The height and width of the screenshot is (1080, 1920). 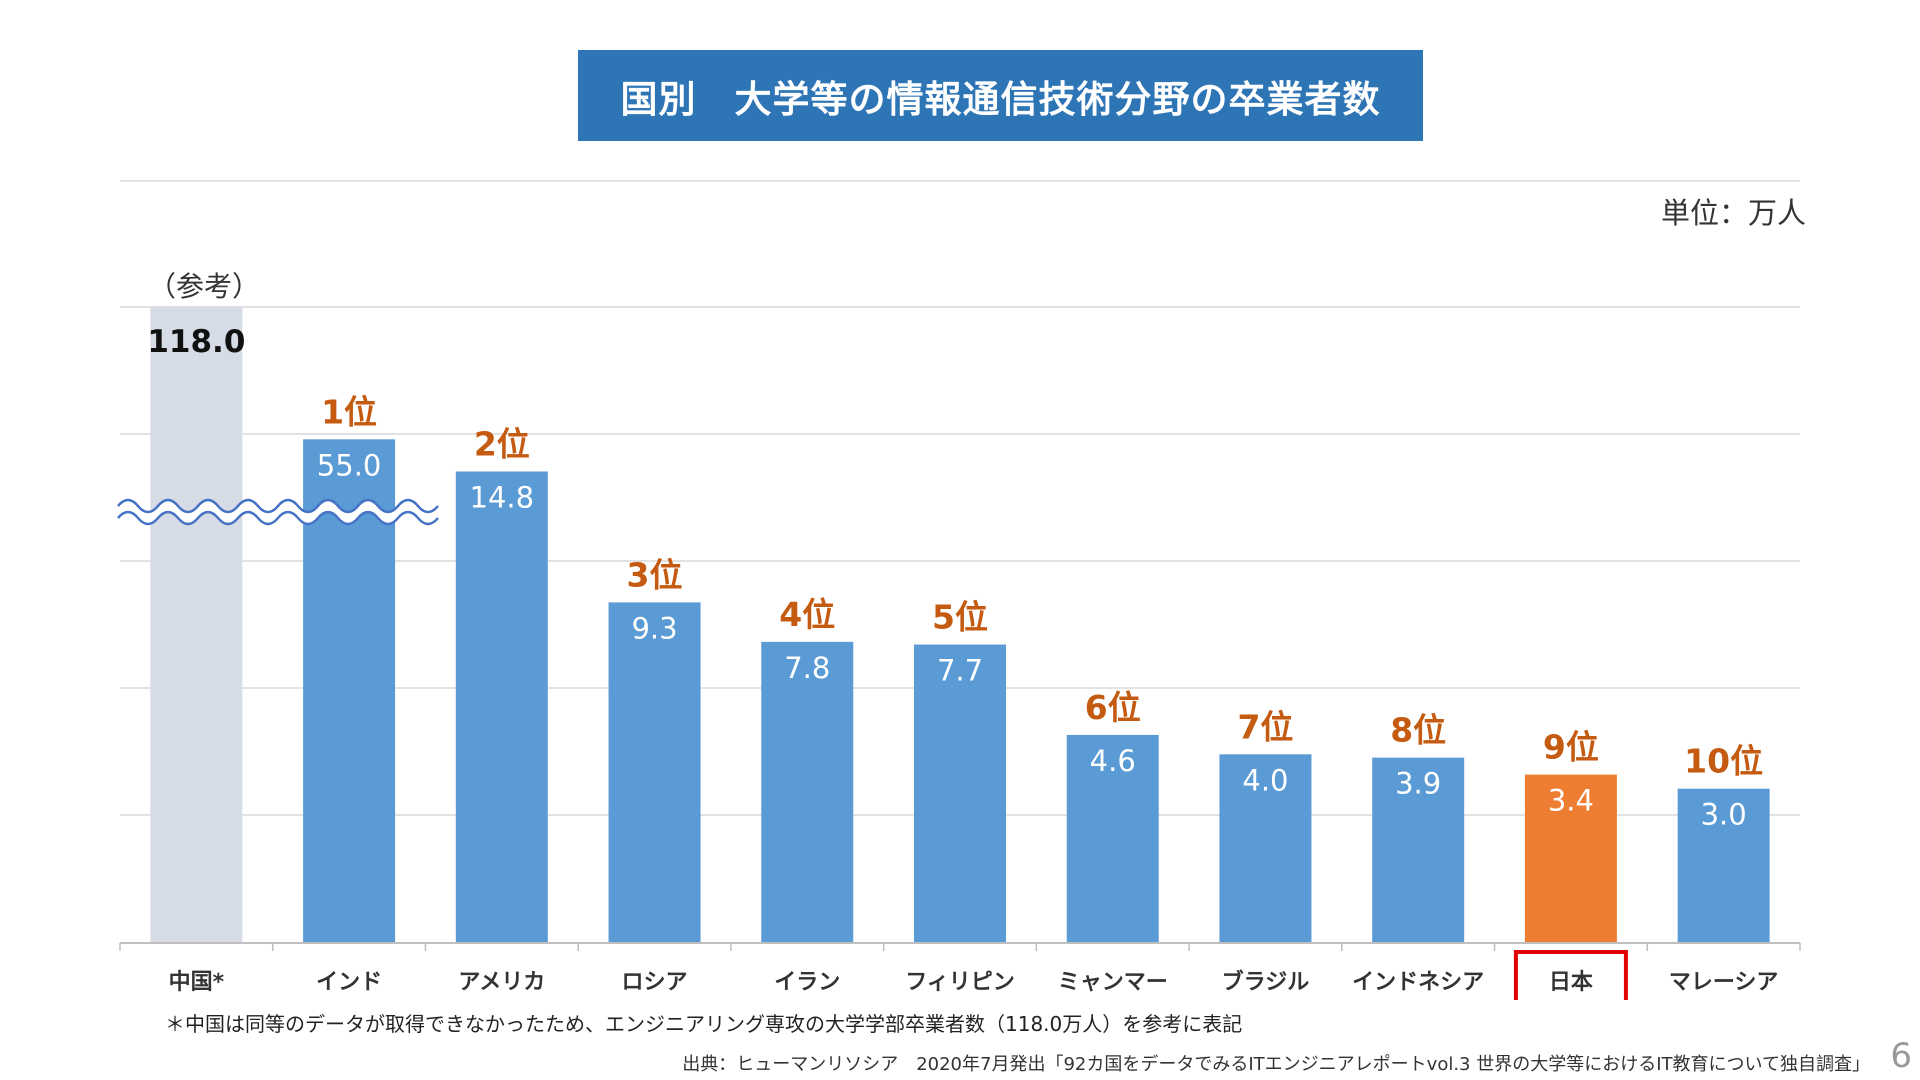 I want to click on category-label-7: ブラジル, so click(x=1266, y=982).